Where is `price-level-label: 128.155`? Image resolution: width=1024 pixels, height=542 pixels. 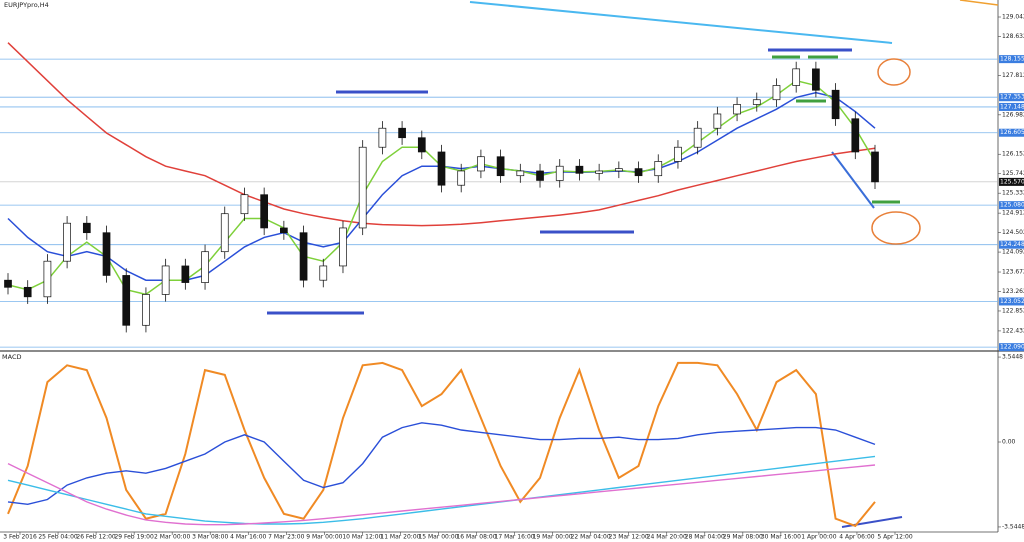
price-level-label: 128.155 is located at coordinates (1012, 59).